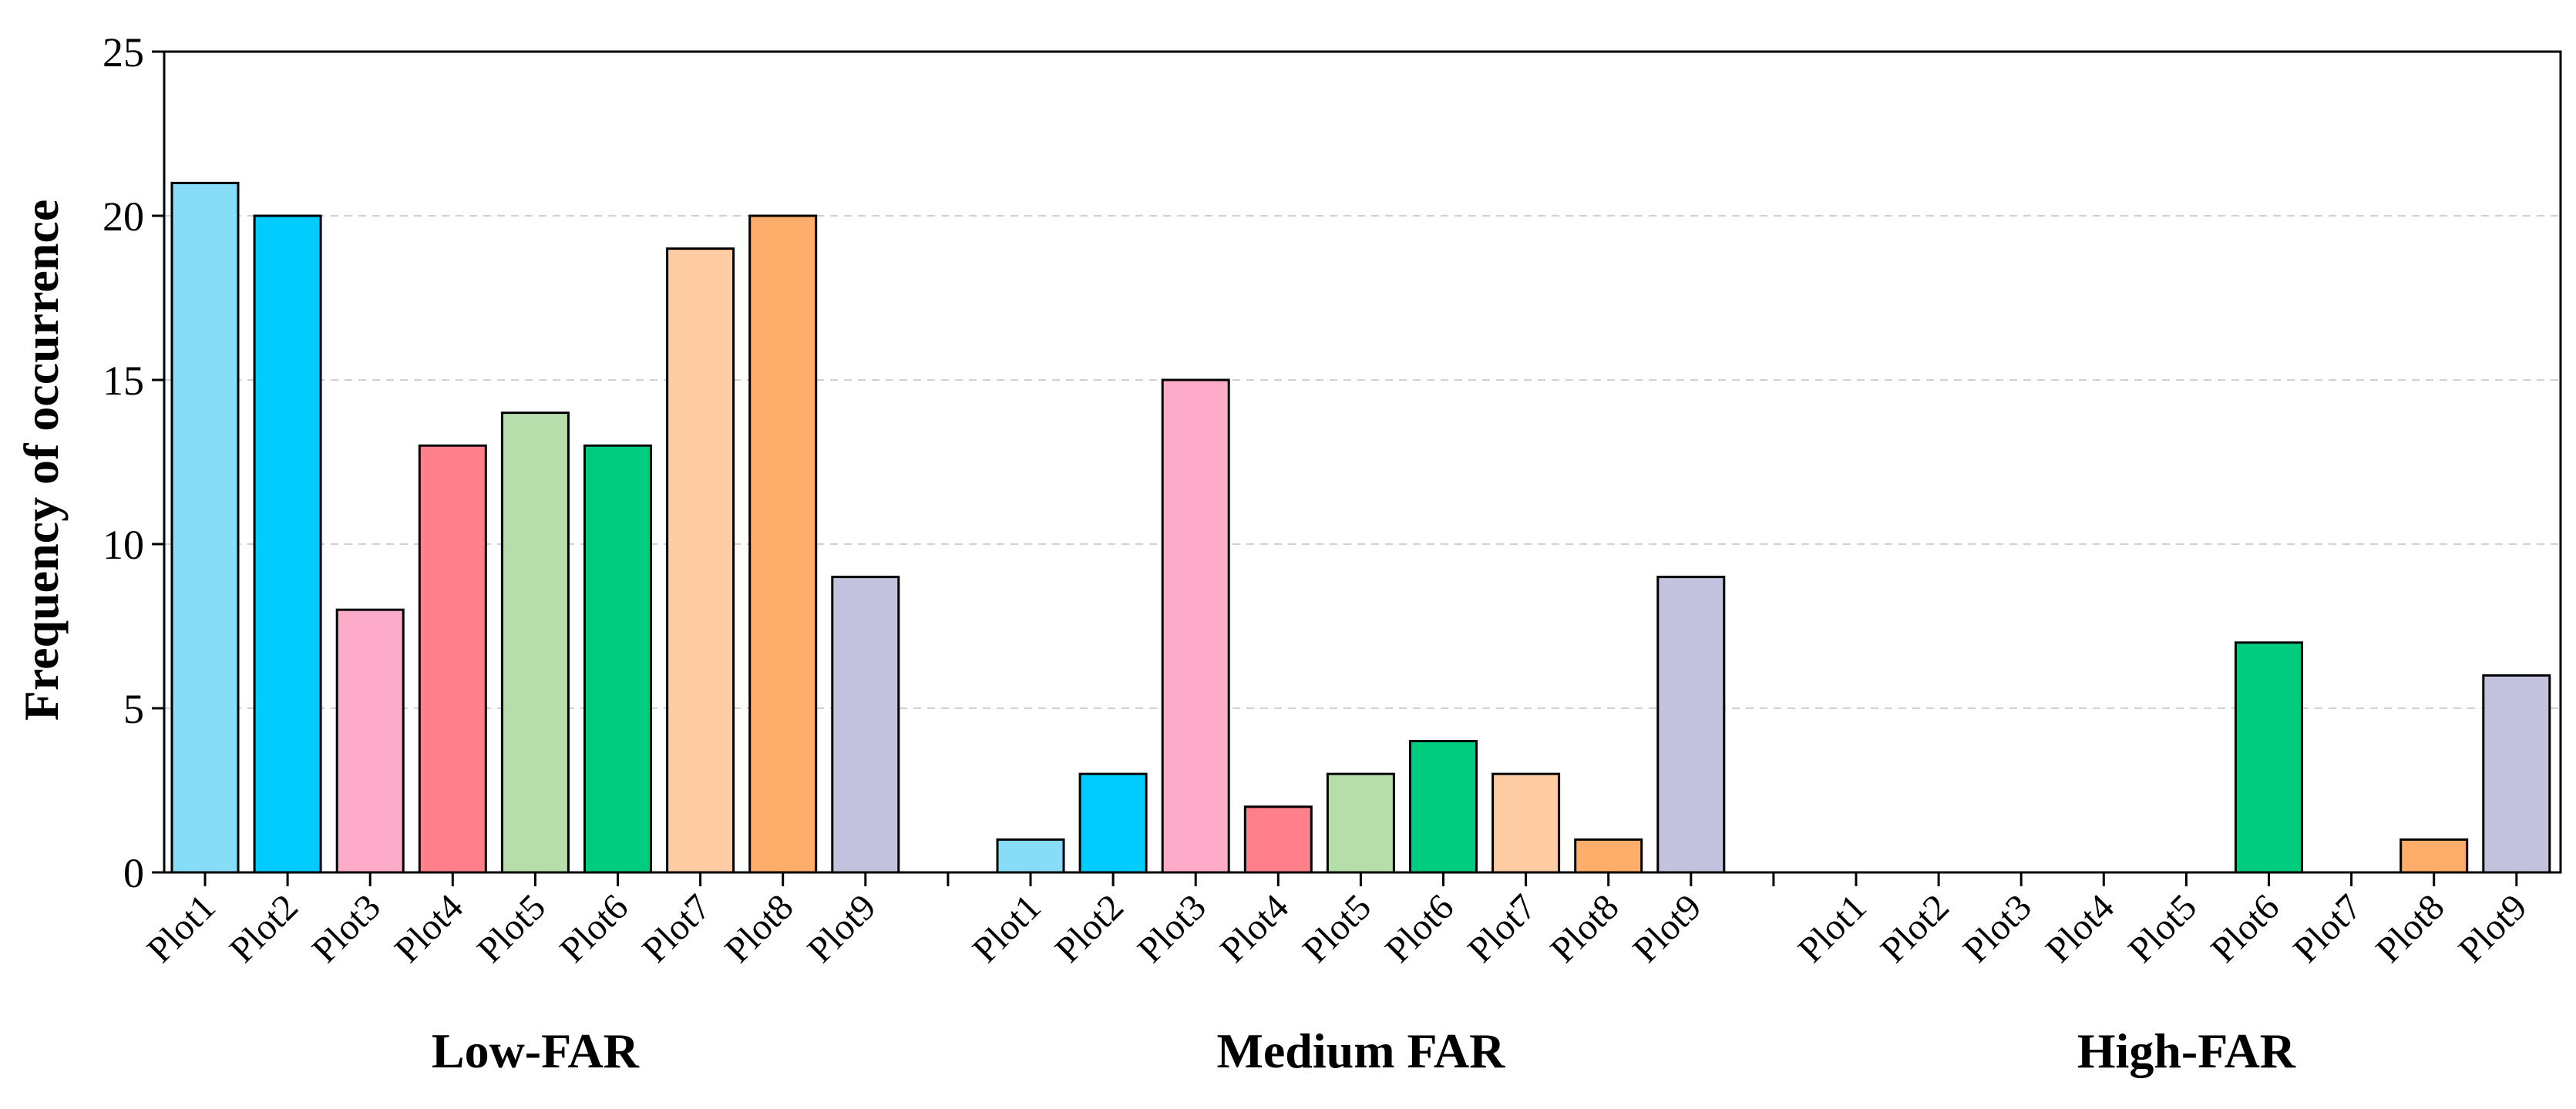 The image size is (2576, 1109). What do you see at coordinates (2269, 757) in the screenshot?
I see `bar-high-far-plot6` at bounding box center [2269, 757].